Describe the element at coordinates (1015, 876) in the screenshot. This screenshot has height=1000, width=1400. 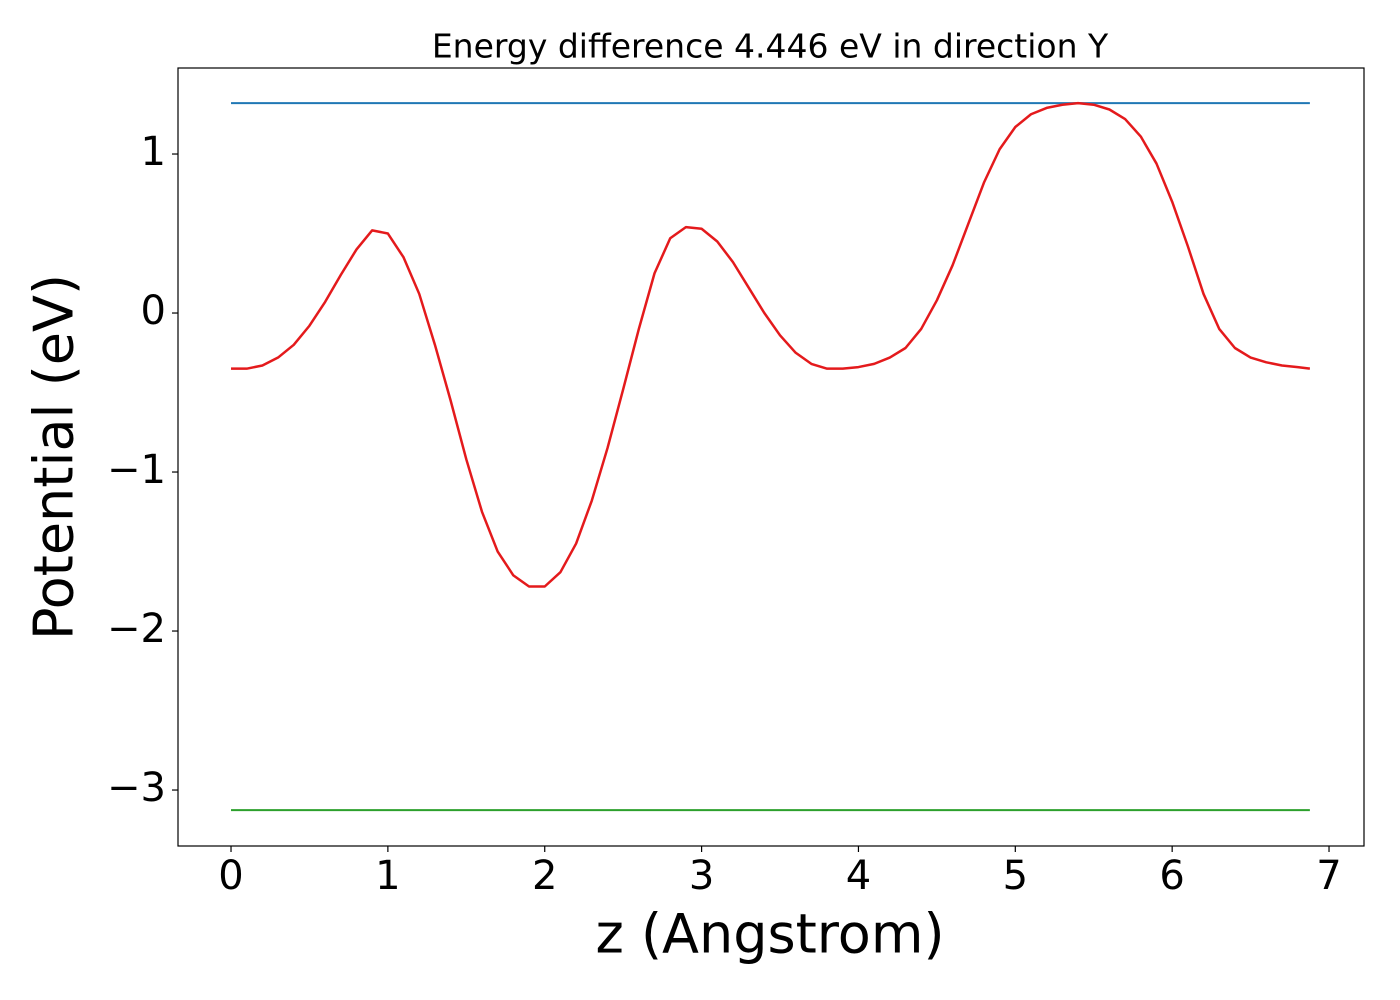
I see `x-tick-label: 5` at that location.